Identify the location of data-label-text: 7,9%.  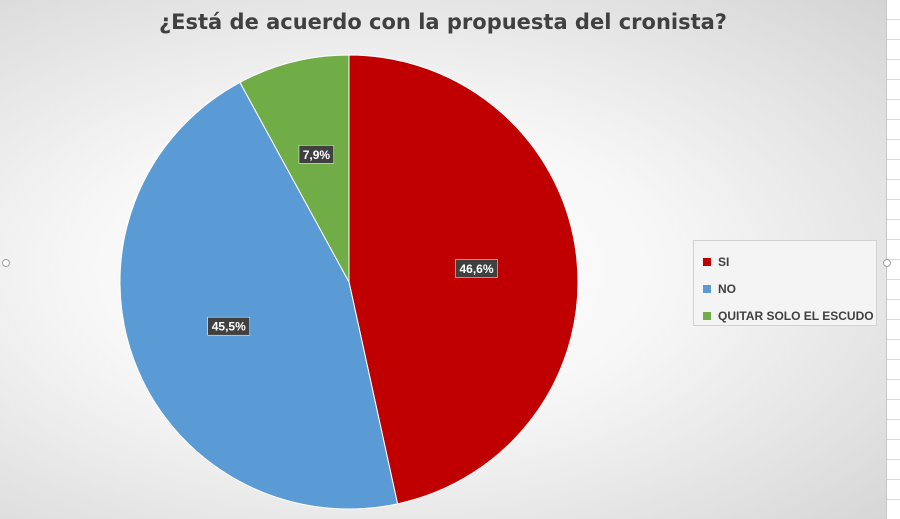
(317, 155).